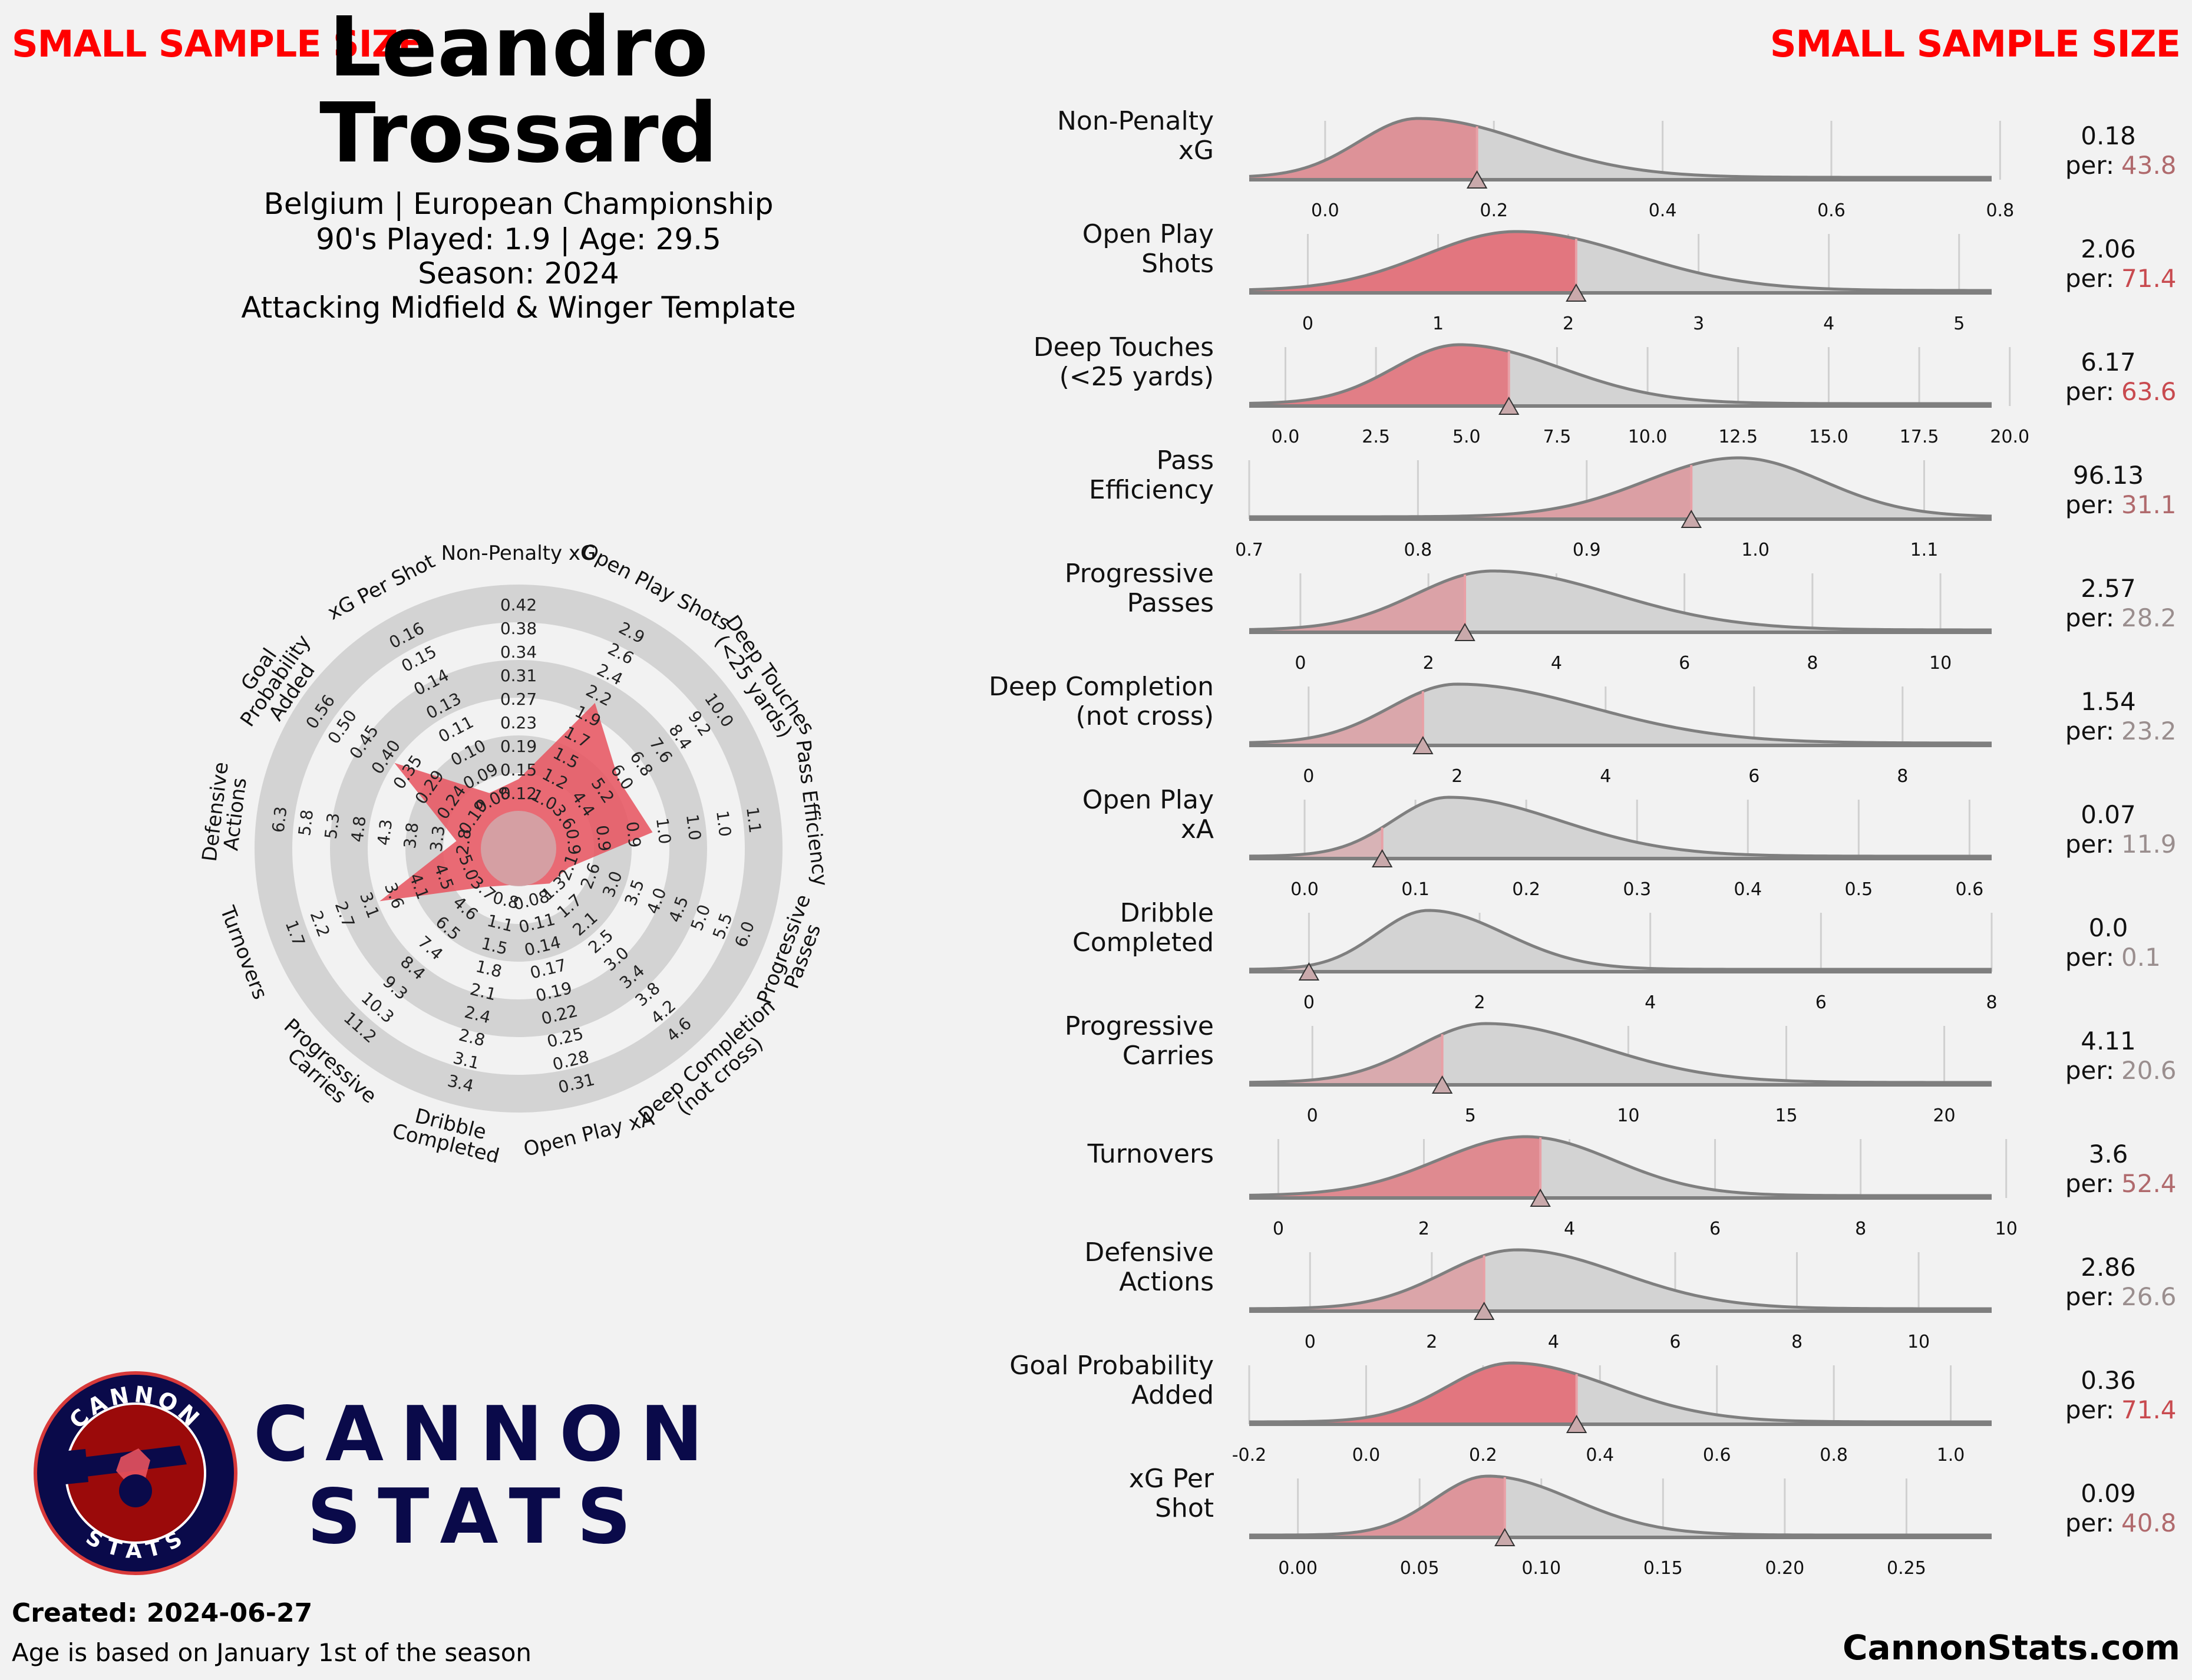  What do you see at coordinates (1305, 889) in the screenshot?
I see `x-tick-label: 0.0` at bounding box center [1305, 889].